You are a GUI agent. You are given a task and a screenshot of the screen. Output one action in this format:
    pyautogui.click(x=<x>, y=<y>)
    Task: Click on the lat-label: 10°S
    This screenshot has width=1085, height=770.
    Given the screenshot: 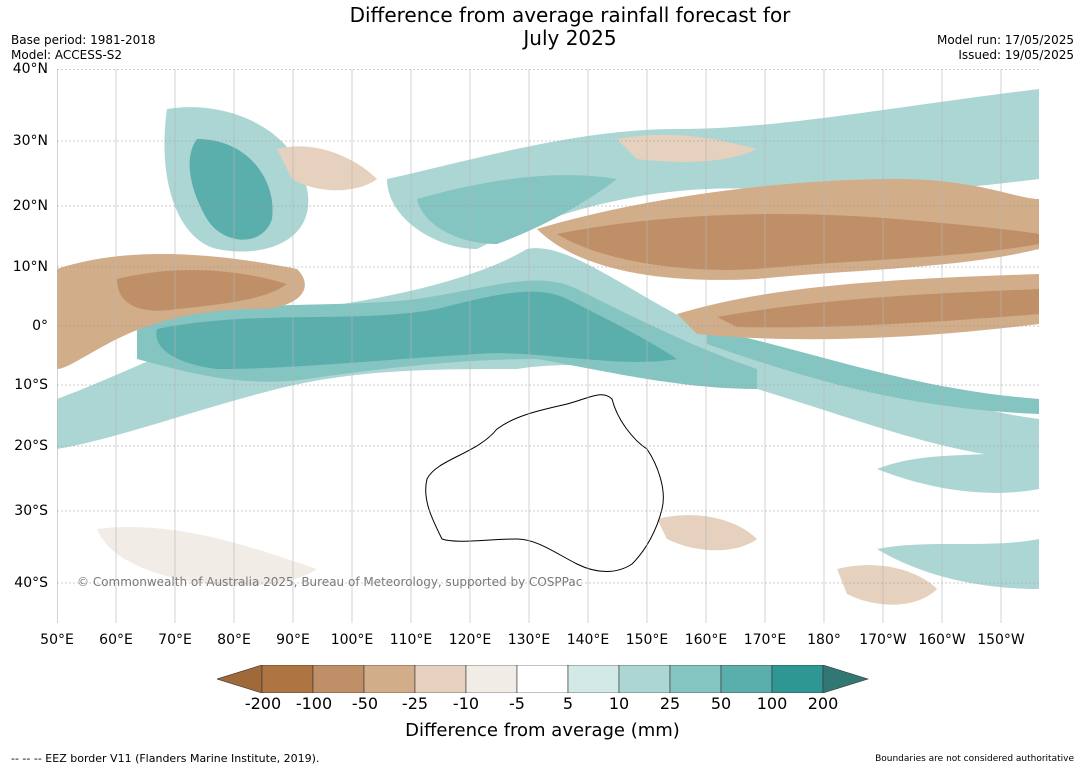 What is the action you would take?
    pyautogui.click(x=31, y=385)
    